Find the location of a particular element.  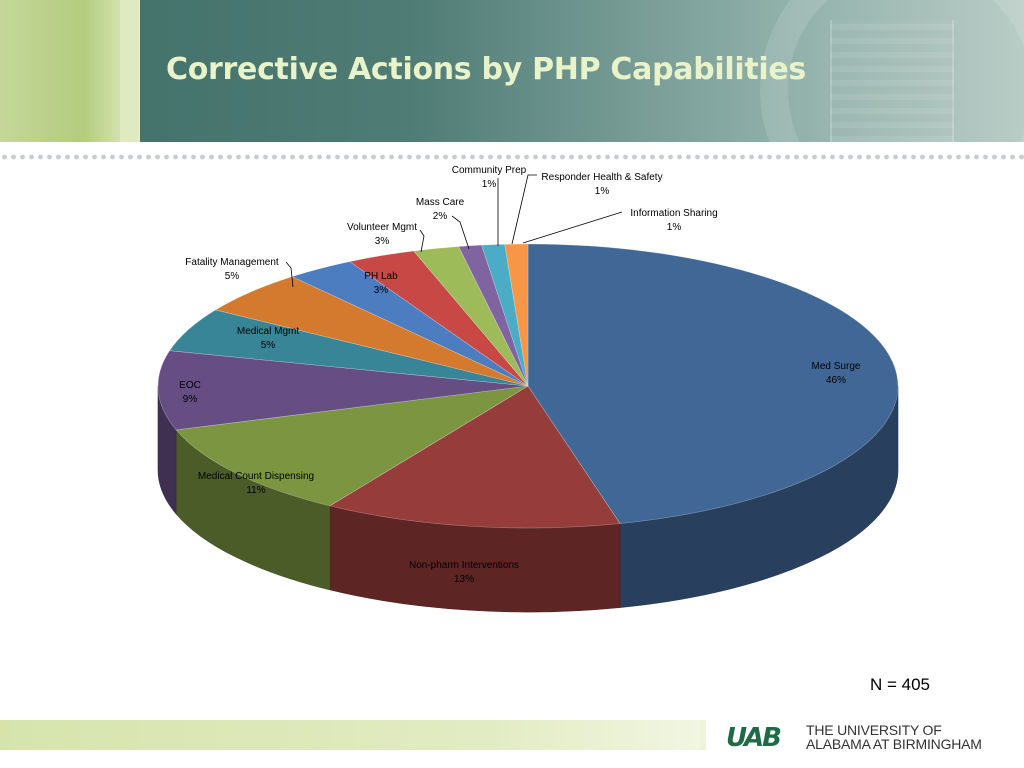

university-name: THE UNIVERSITY OF ALABAMA AT BIRMINGHAM is located at coordinates (894, 737).